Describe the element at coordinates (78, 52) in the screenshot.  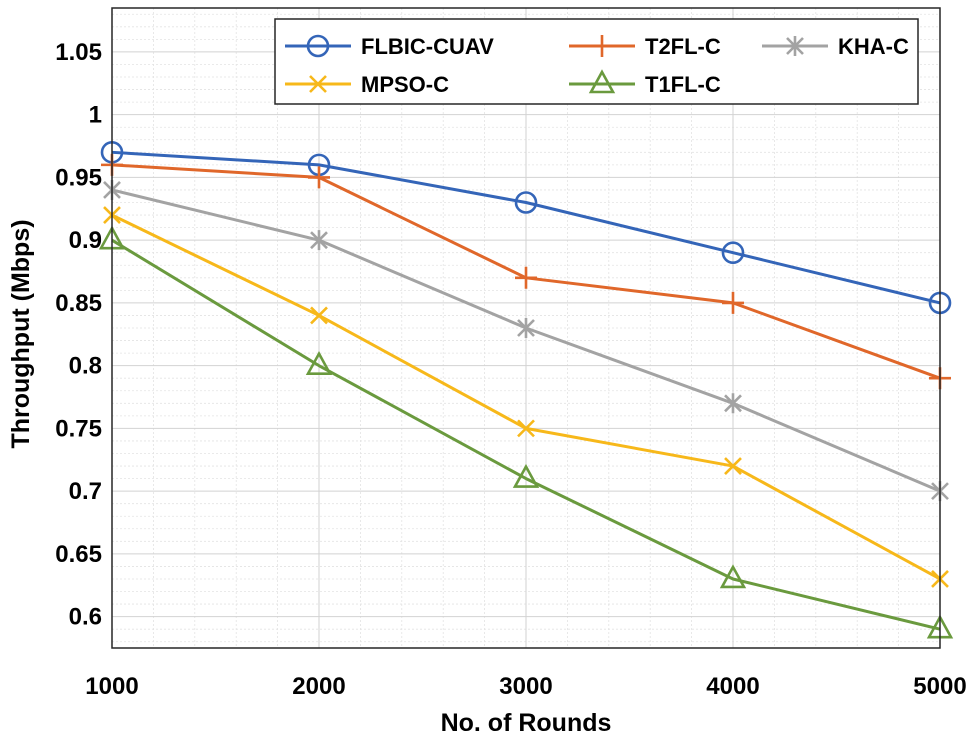
I see `y-tick-label: 1.05` at that location.